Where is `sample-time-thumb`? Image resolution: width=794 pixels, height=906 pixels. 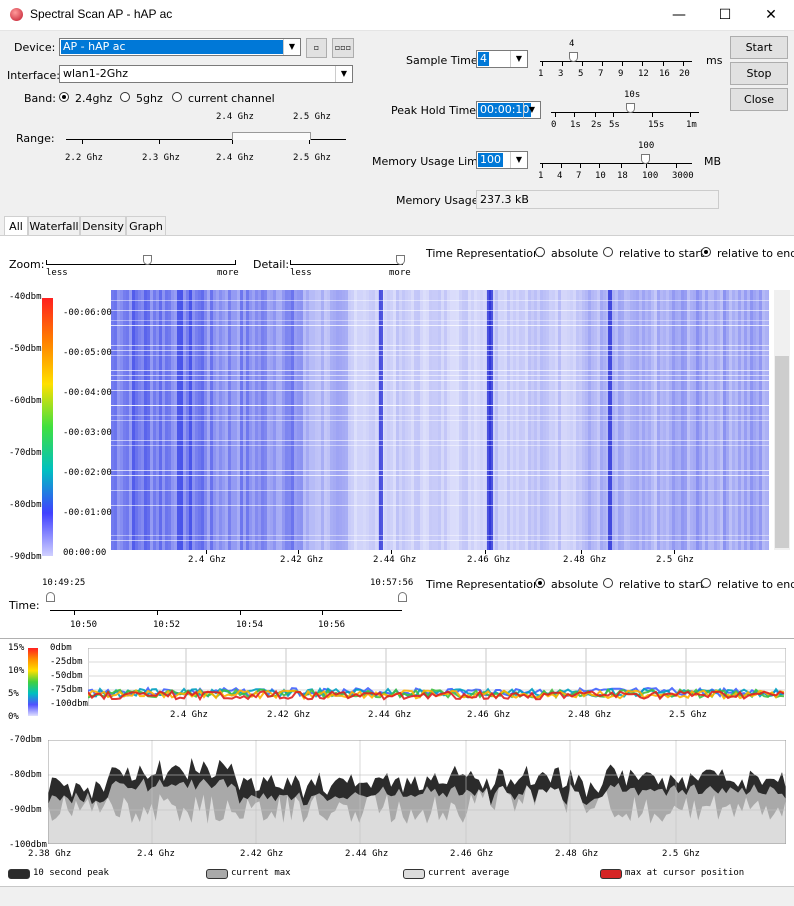
sample-time-thumb is located at coordinates (573, 57).